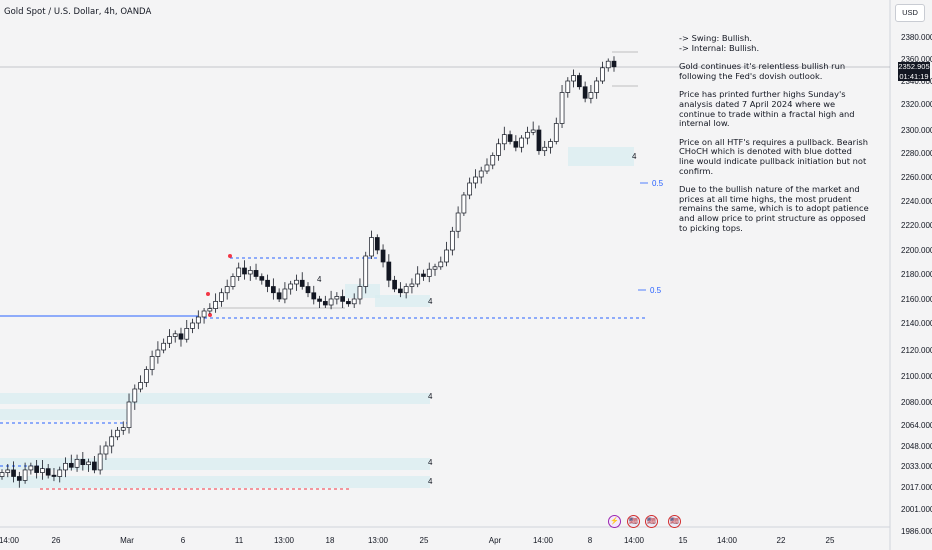 The width and height of the screenshot is (932, 550). What do you see at coordinates (916, 376) in the screenshot?
I see `y-tick-label: 2100.000` at bounding box center [916, 376].